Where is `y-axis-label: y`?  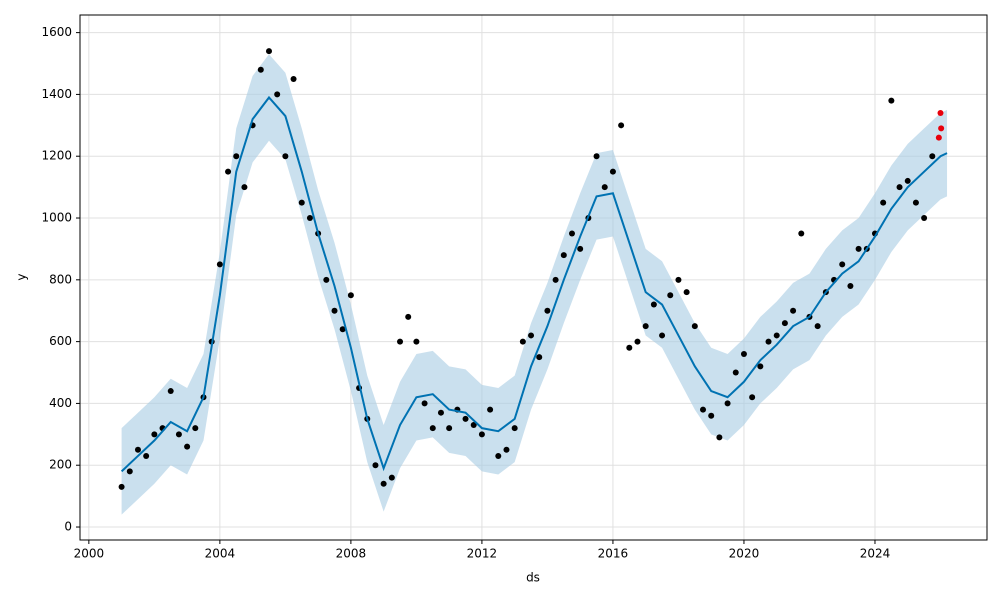 y-axis-label: y is located at coordinates (22, 276).